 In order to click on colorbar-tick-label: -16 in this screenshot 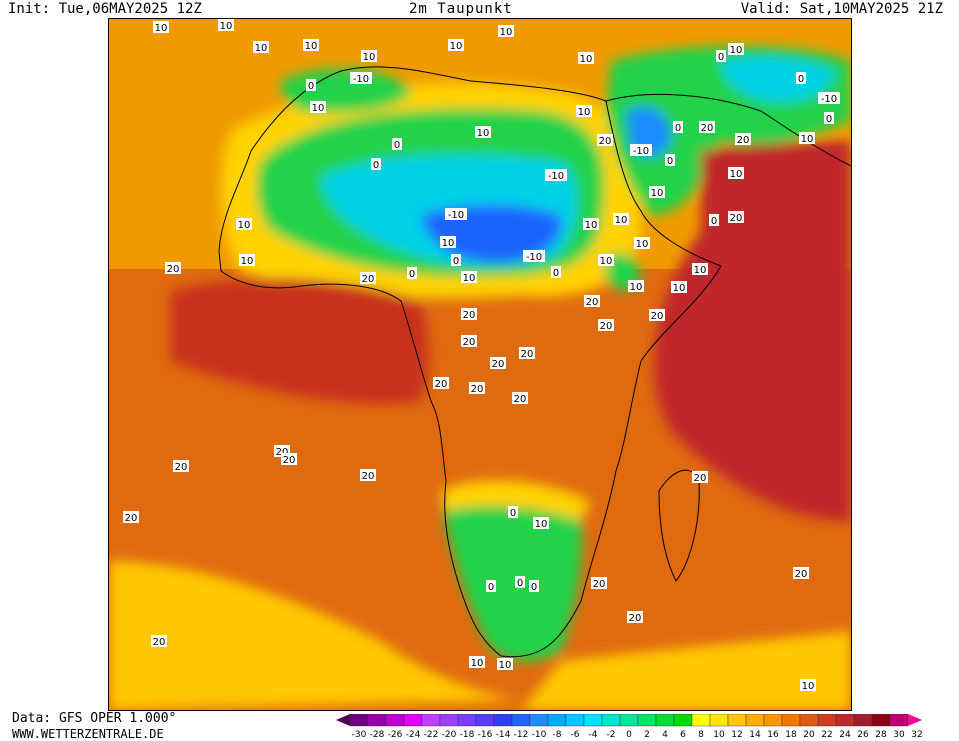, I will do `click(485, 735)`.